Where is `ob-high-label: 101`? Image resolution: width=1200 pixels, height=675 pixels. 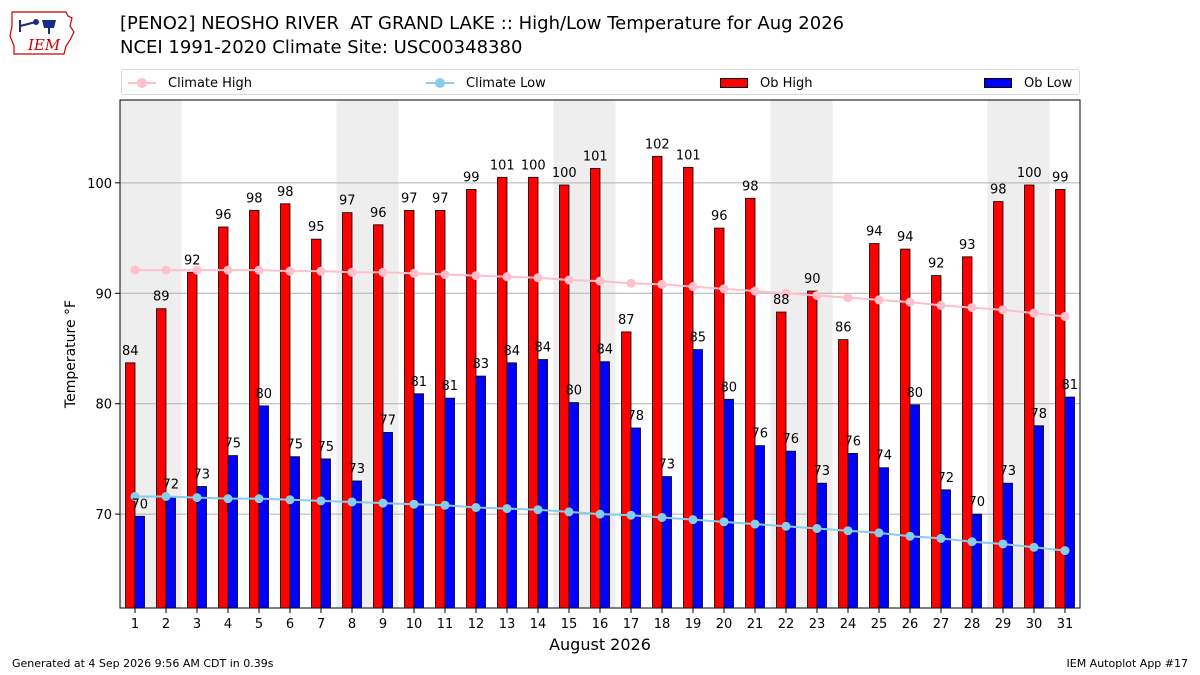
ob-high-label: 101 is located at coordinates (595, 156).